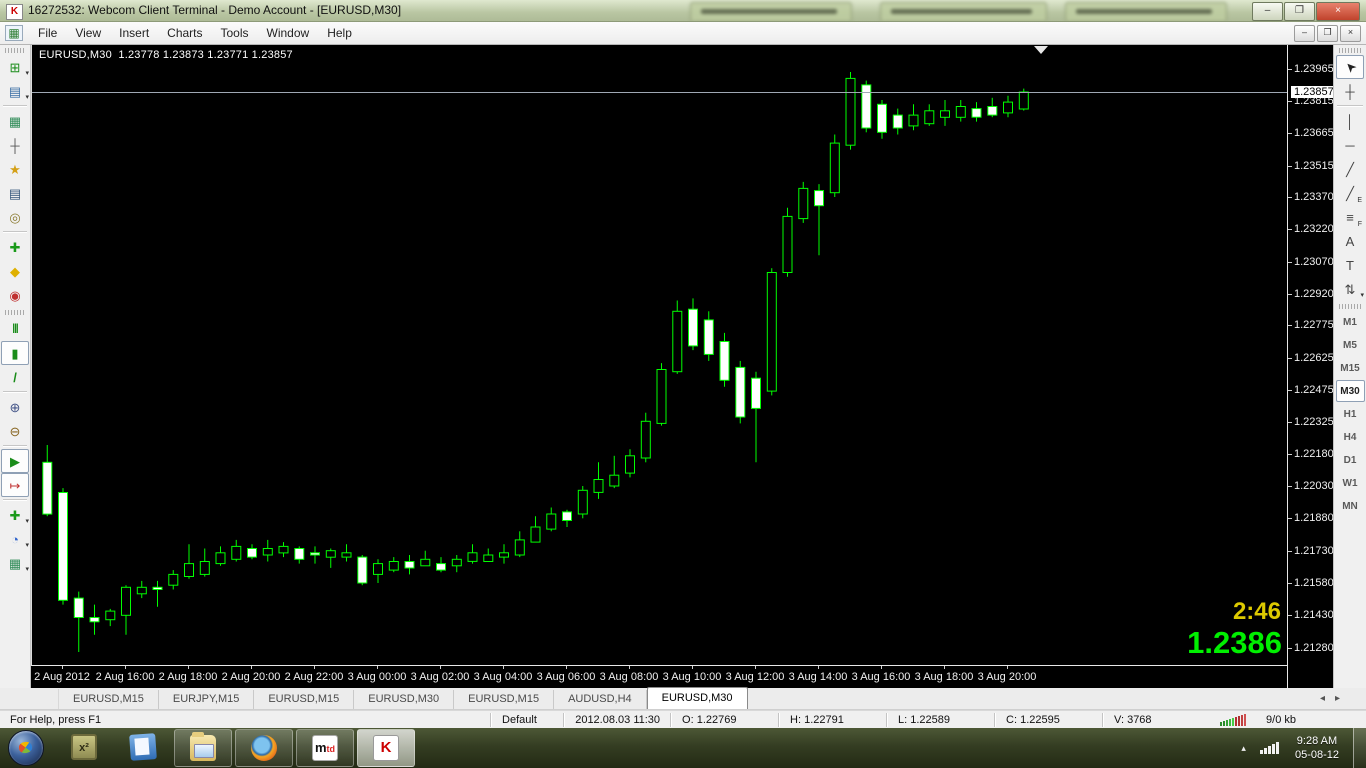  I want to click on menu-file: File, so click(48, 33).